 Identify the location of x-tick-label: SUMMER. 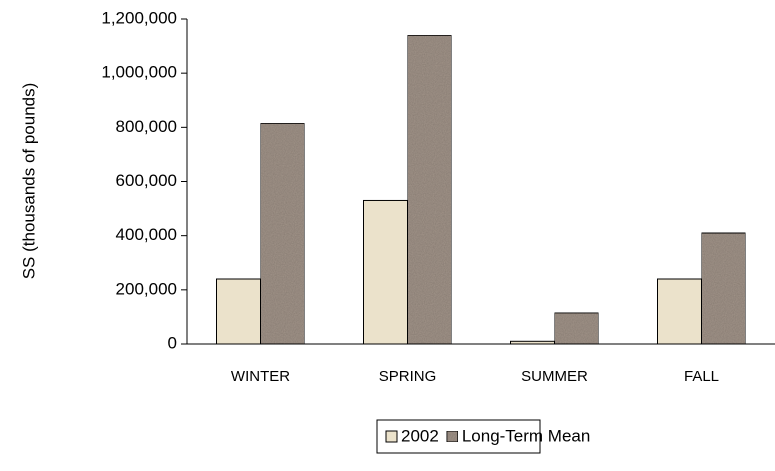
(554, 376).